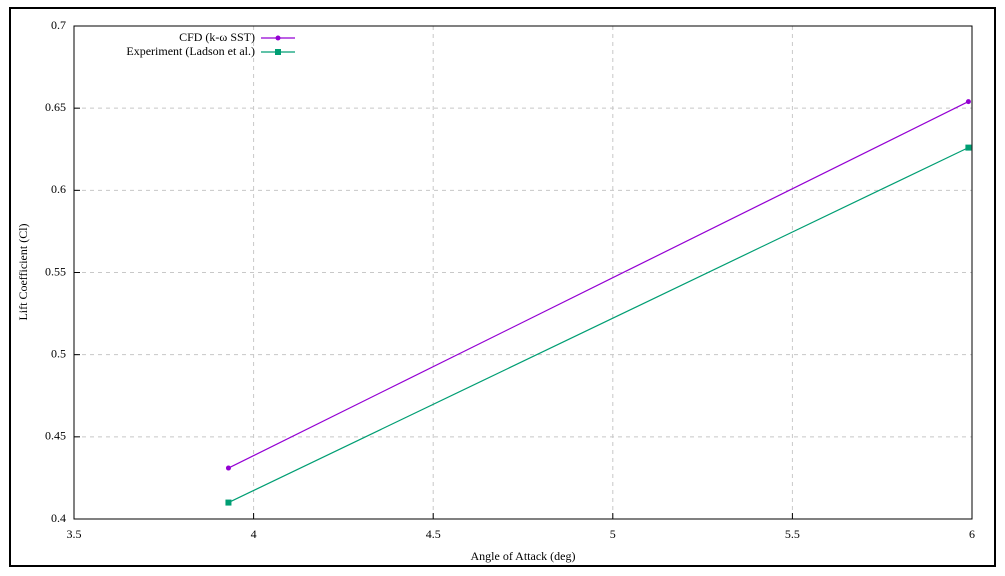 The image size is (1005, 576). Describe the element at coordinates (58, 189) in the screenshot. I see `y-tick-label: 0.6` at that location.